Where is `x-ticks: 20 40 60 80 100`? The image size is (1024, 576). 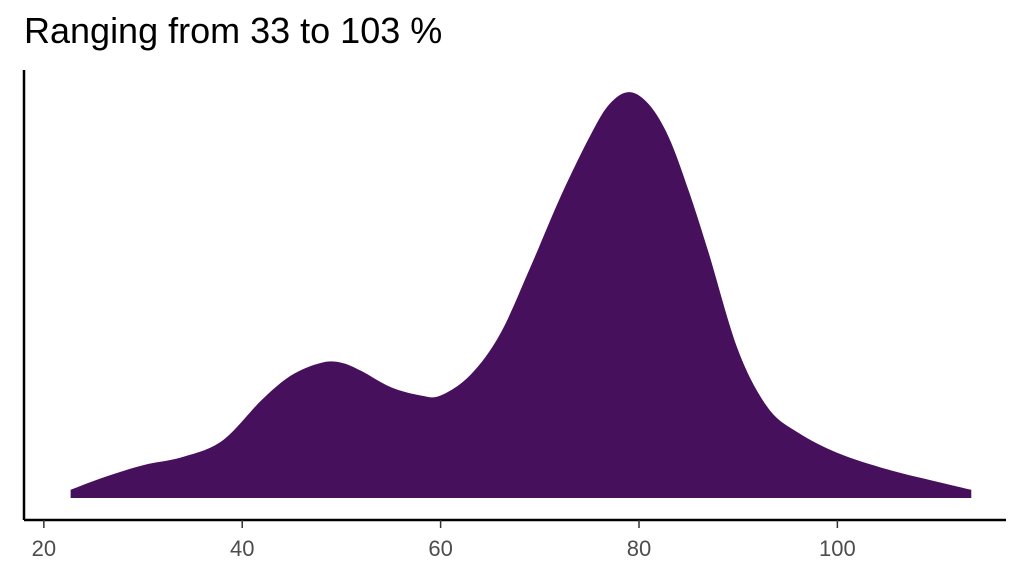 x-ticks: 20 40 60 80 100 is located at coordinates (444, 540).